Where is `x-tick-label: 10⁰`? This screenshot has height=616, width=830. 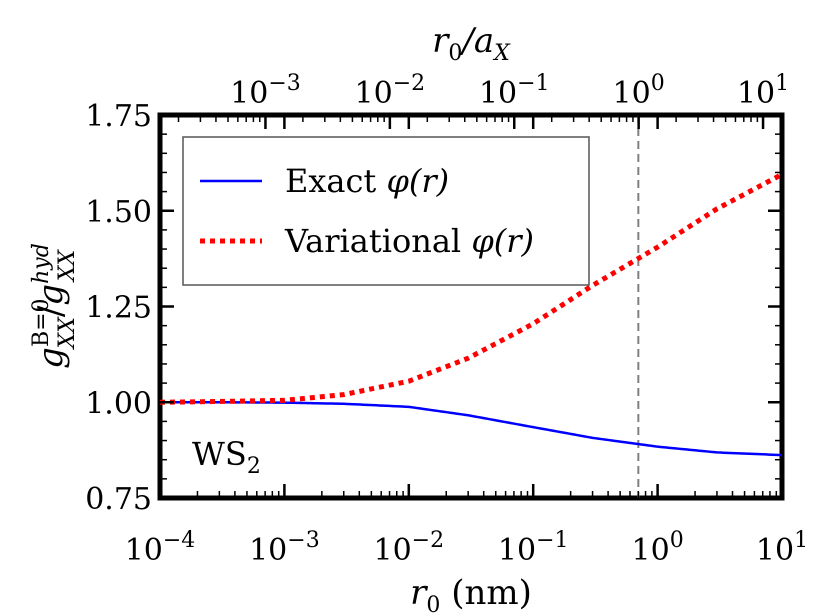 x-tick-label: 10⁰ is located at coordinates (658, 548).